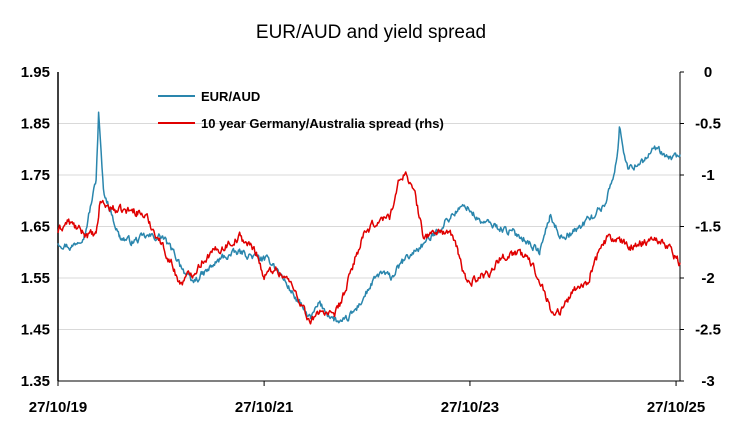 This screenshot has width=743, height=430. I want to click on y-left-tick-label: 1.75, so click(35, 175).